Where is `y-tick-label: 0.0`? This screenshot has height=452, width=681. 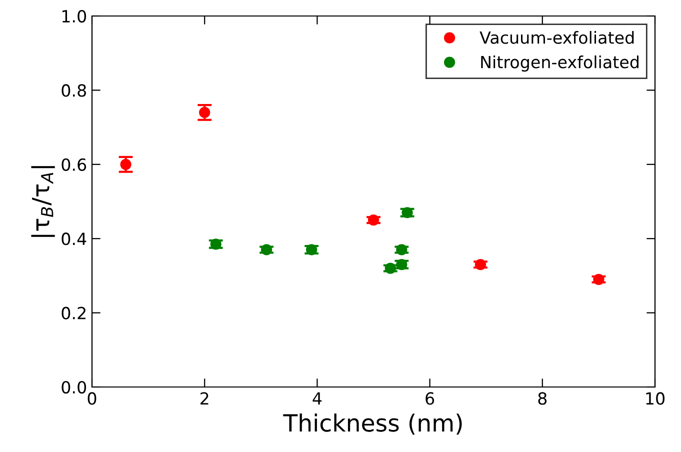
y-tick-label: 0.0 is located at coordinates (74, 387).